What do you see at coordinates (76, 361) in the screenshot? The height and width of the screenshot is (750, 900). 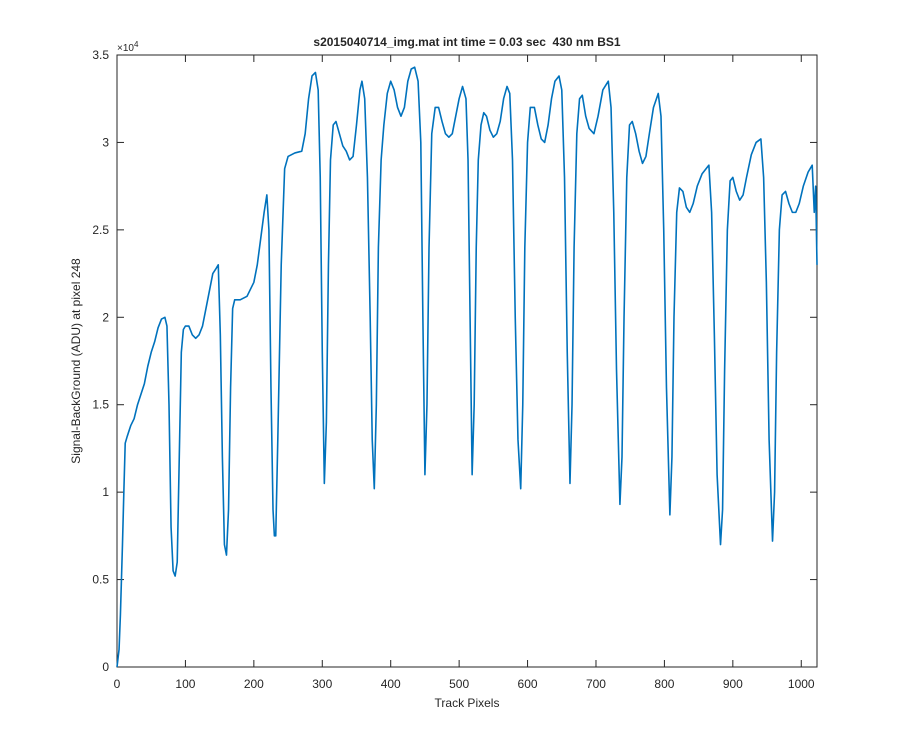 I see `y-axis-label: Signal-BackGround (ADU) at pixel 248` at bounding box center [76, 361].